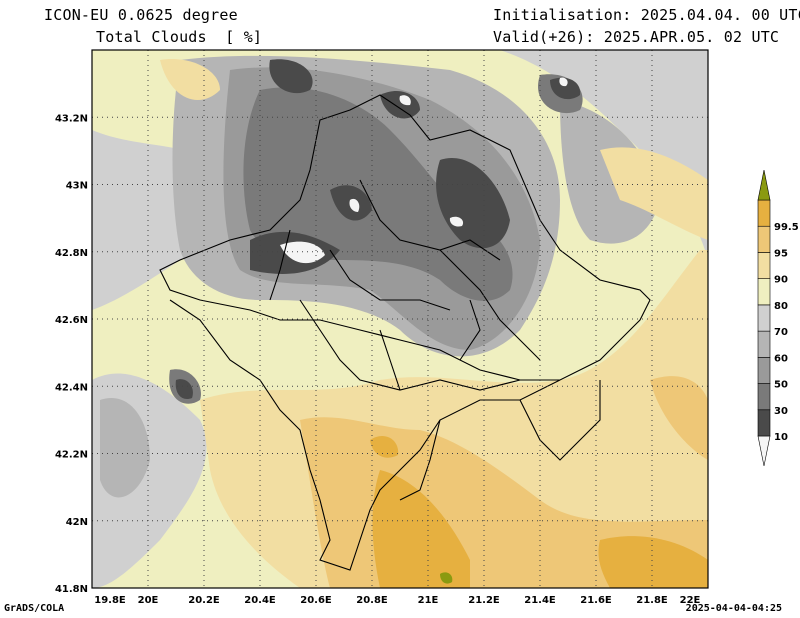  Describe the element at coordinates (71, 387) in the screenshot. I see `lat-tick-label: 42.4N` at that location.